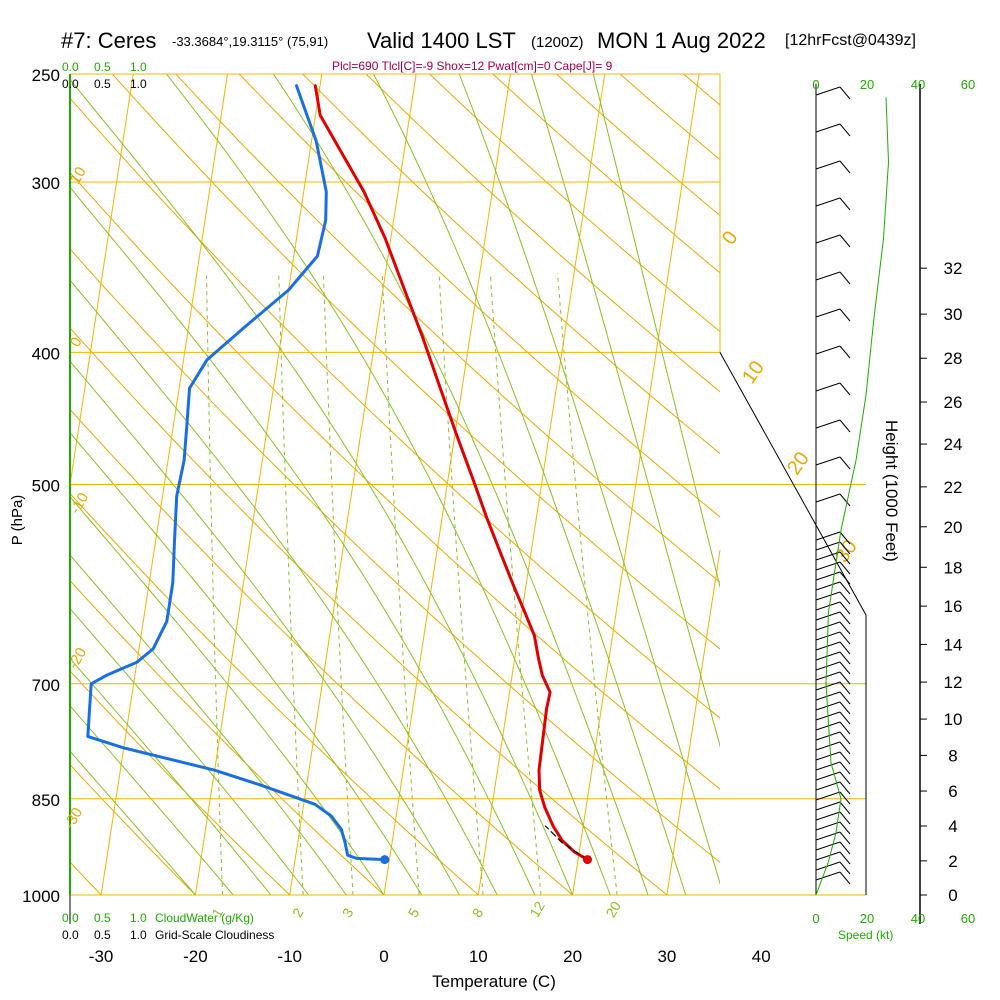 The image size is (1000, 1000). Describe the element at coordinates (953, 314) in the screenshot. I see `height-tick-label: 30` at that location.